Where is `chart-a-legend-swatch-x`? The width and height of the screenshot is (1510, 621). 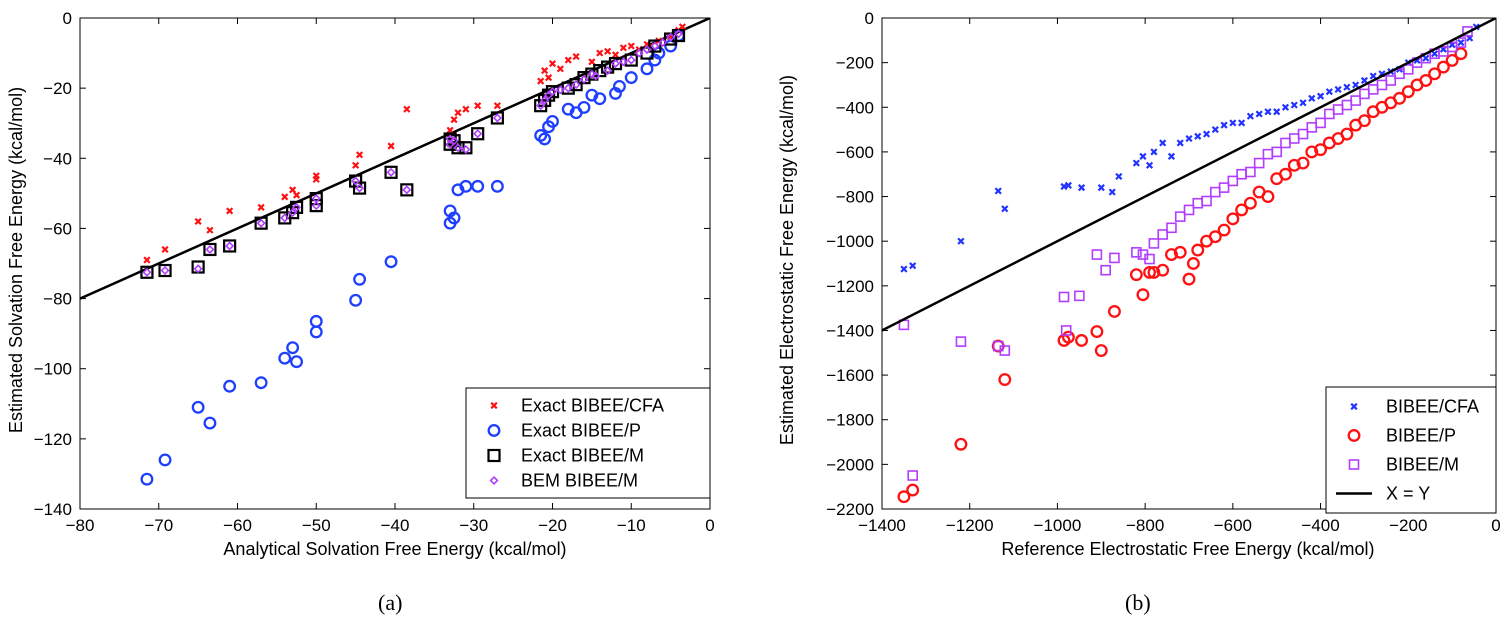
chart-a-legend-swatch-x is located at coordinates (494, 405).